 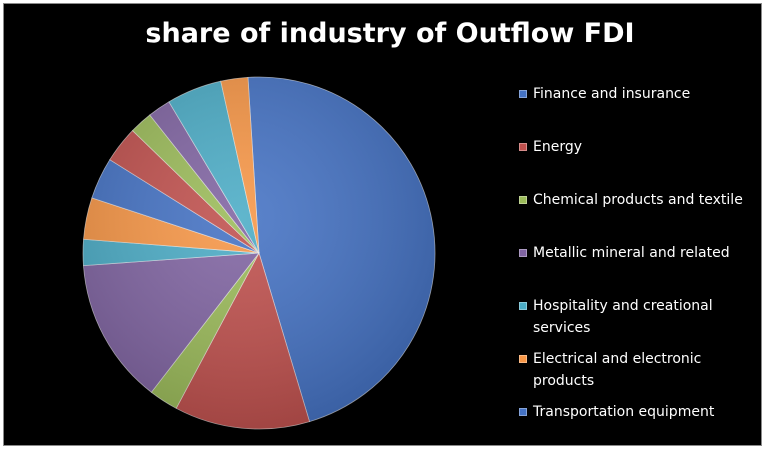 What do you see at coordinates (624, 412) in the screenshot?
I see `legend-label: Transportation equipment` at bounding box center [624, 412].